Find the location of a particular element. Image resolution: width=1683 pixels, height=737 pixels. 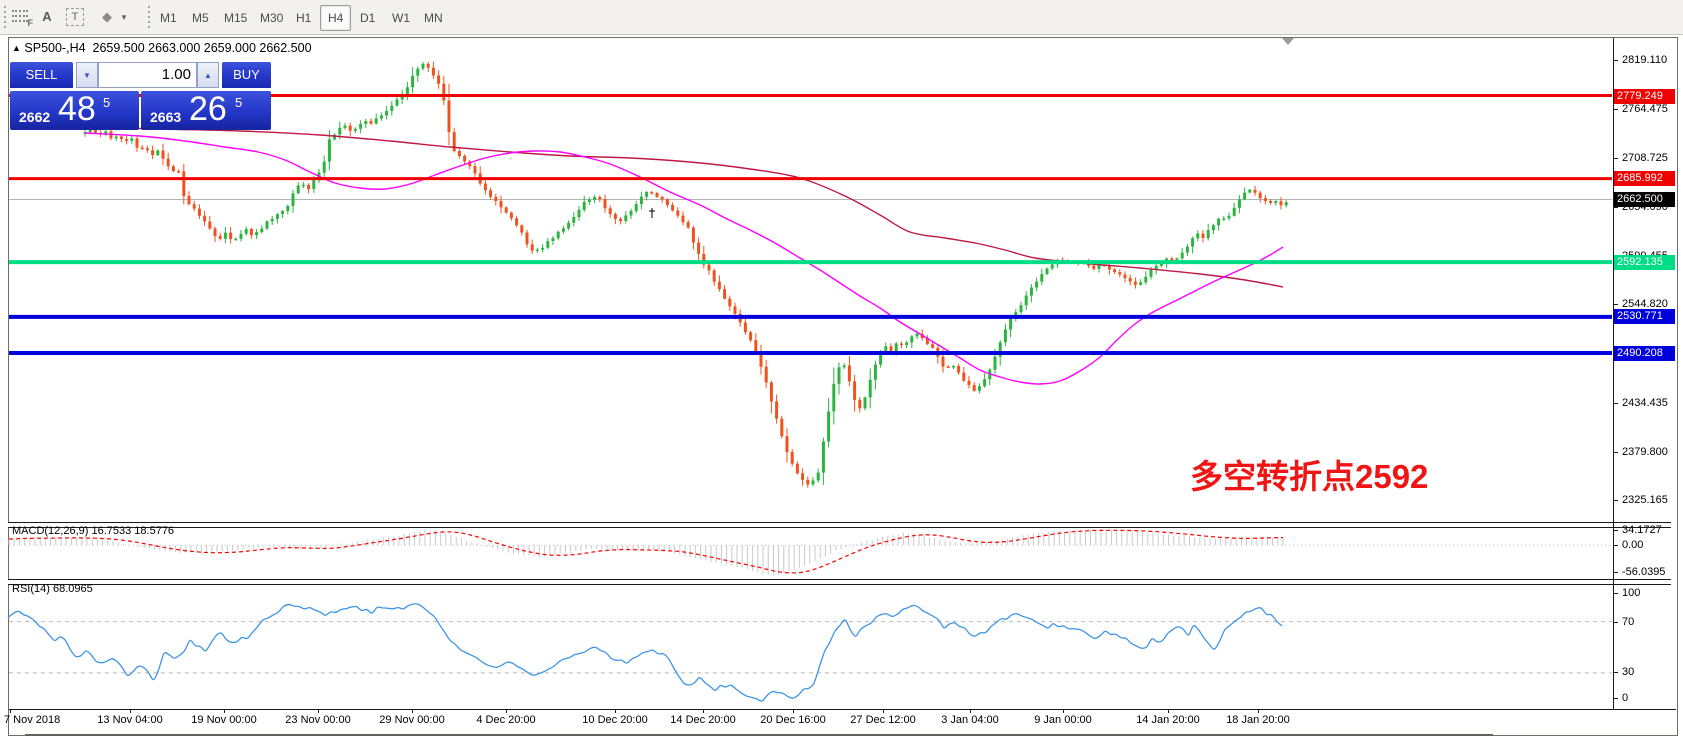

price-axis-tick-label: 2544.820 is located at coordinates (1645, 304).